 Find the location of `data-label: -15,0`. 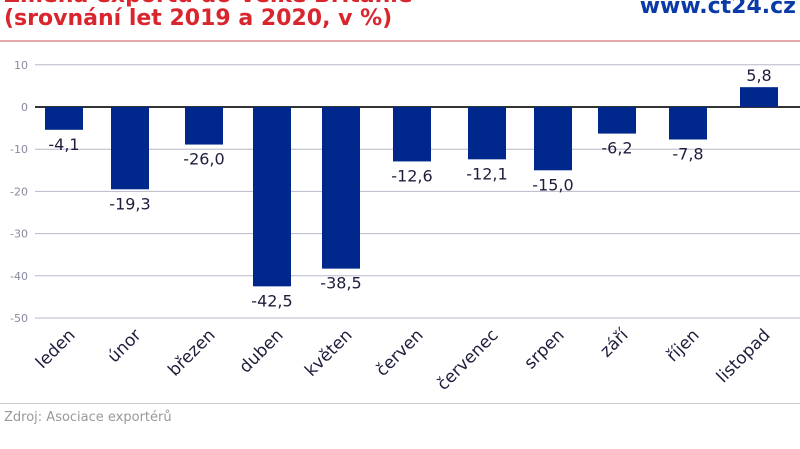

data-label: -15,0 is located at coordinates (552, 184).